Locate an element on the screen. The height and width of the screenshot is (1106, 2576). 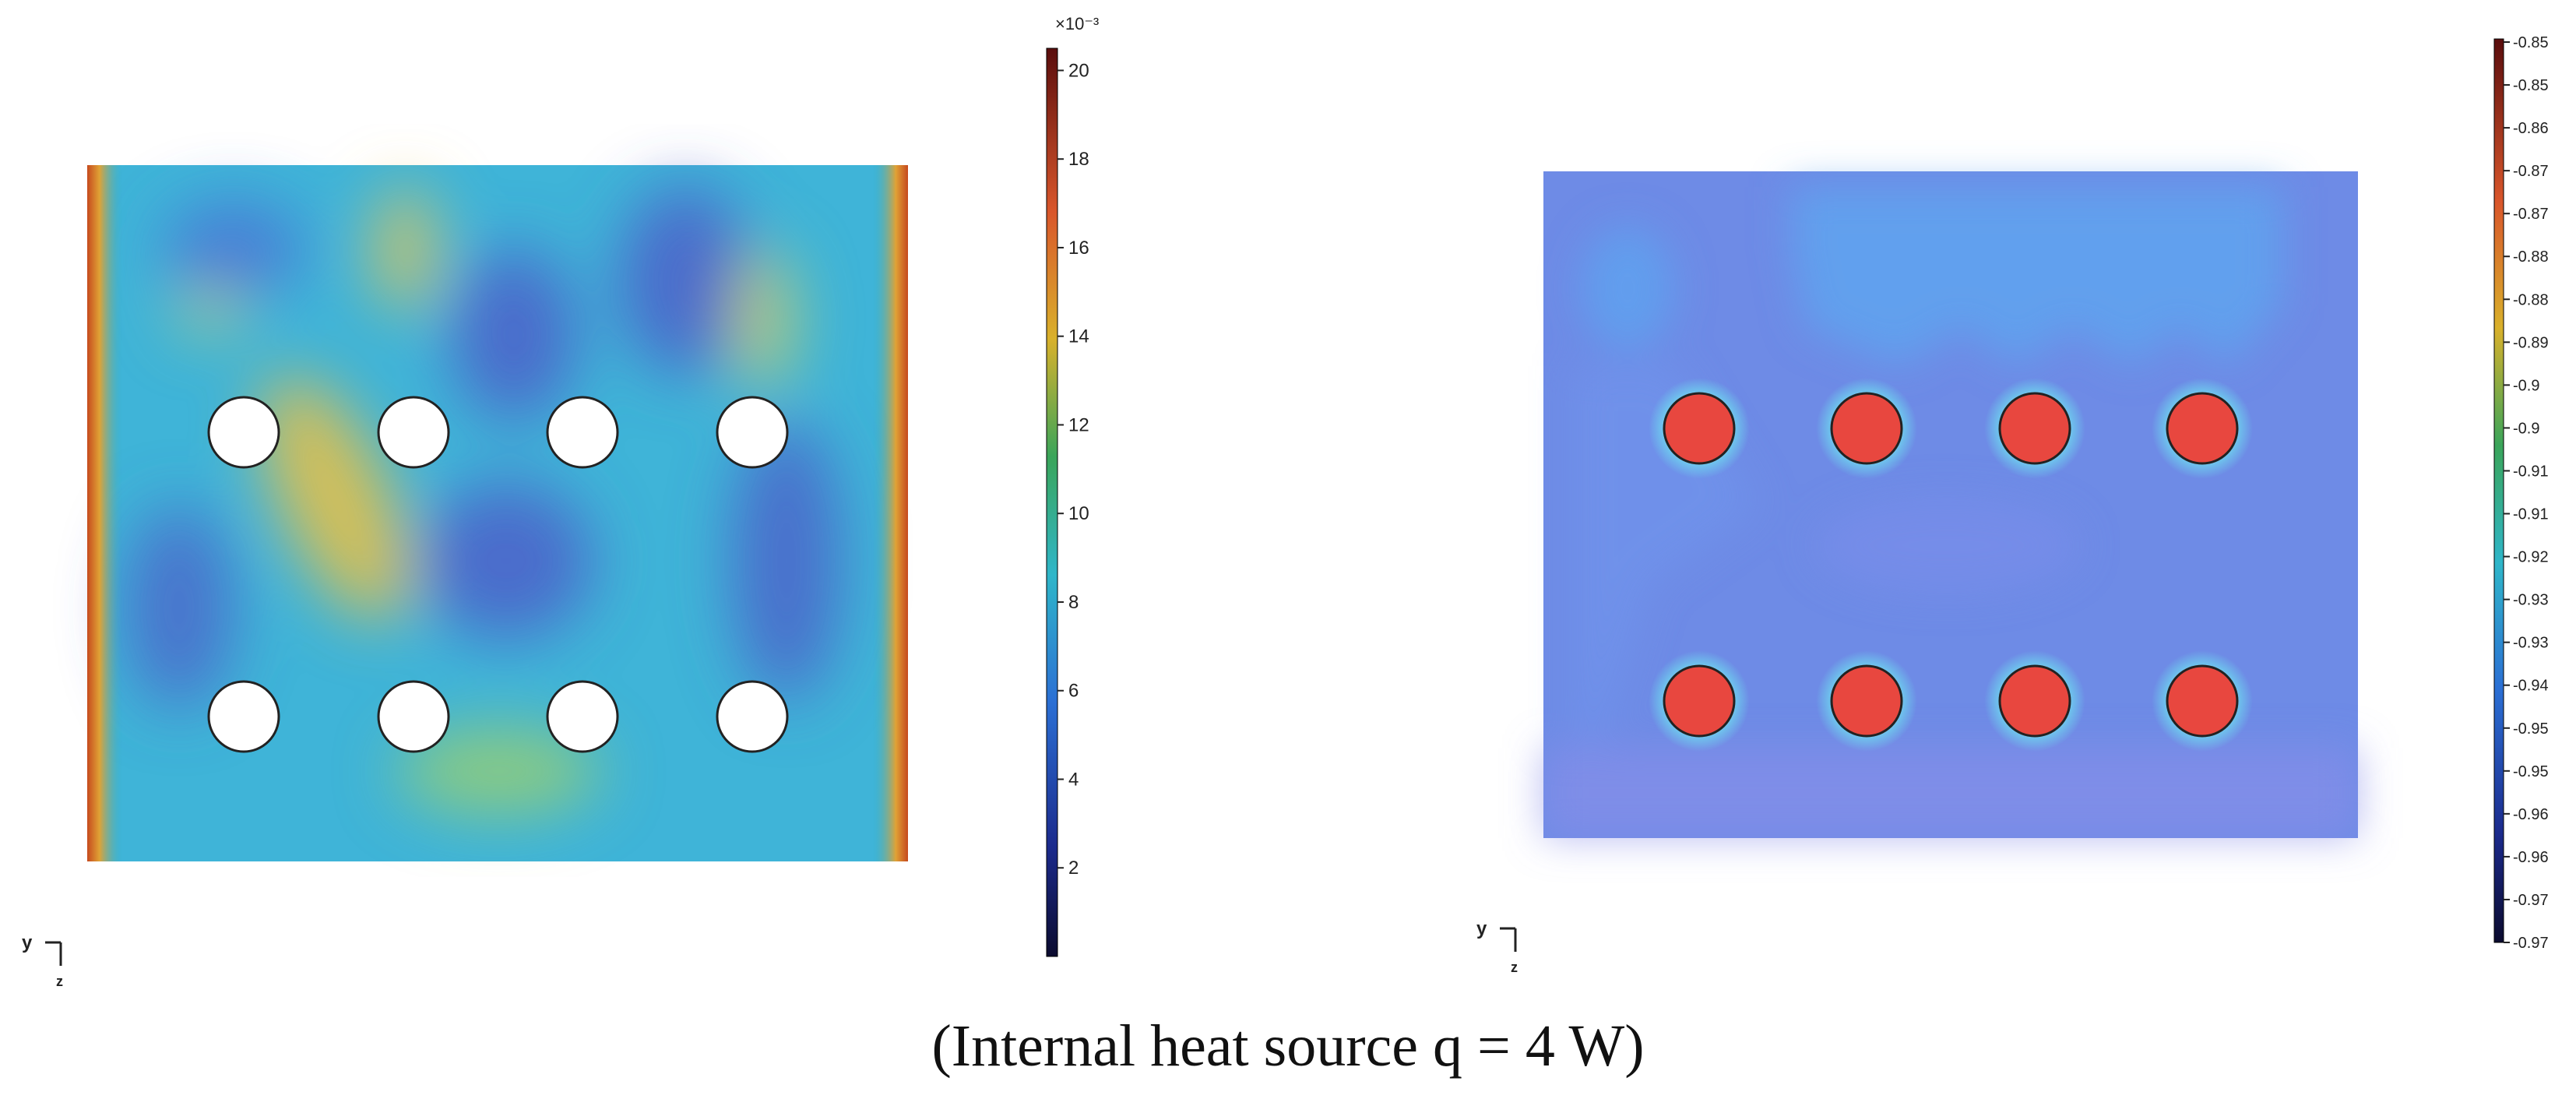
left-colorbar-tick-label: 18 is located at coordinates (1078, 159).